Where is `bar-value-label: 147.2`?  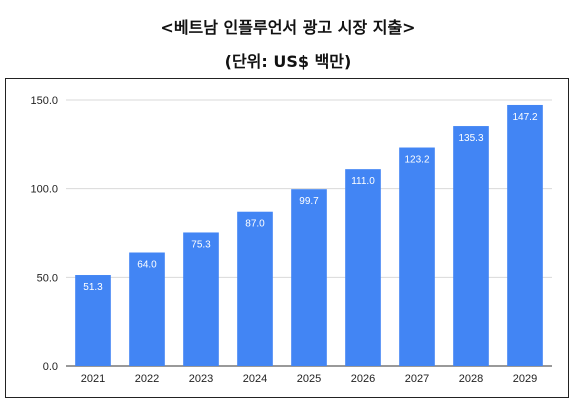 bar-value-label: 147.2 is located at coordinates (524, 117).